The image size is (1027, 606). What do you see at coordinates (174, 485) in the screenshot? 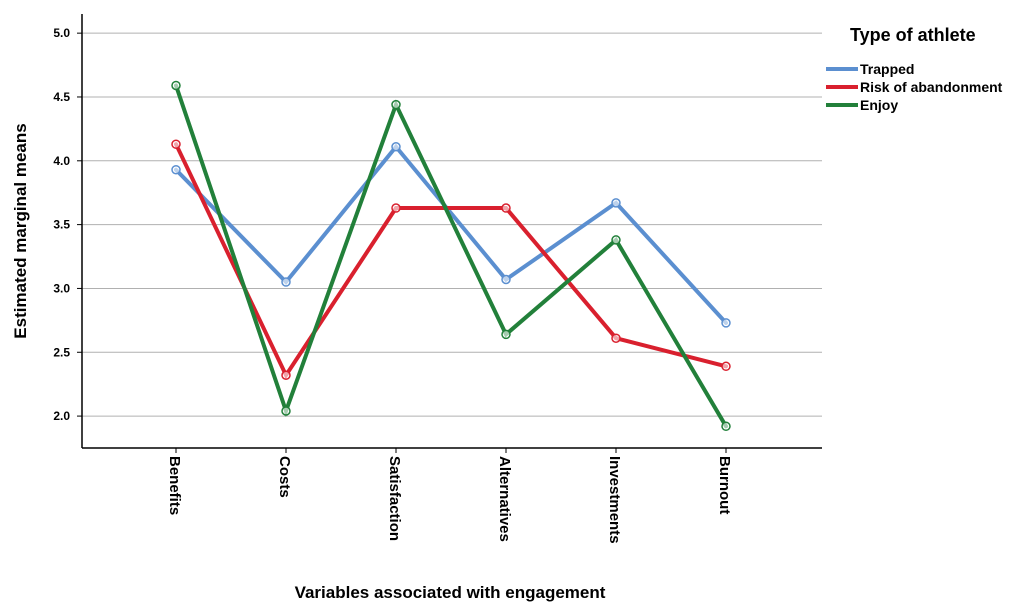
I see `x-tick-label: Benefits` at bounding box center [174, 485].